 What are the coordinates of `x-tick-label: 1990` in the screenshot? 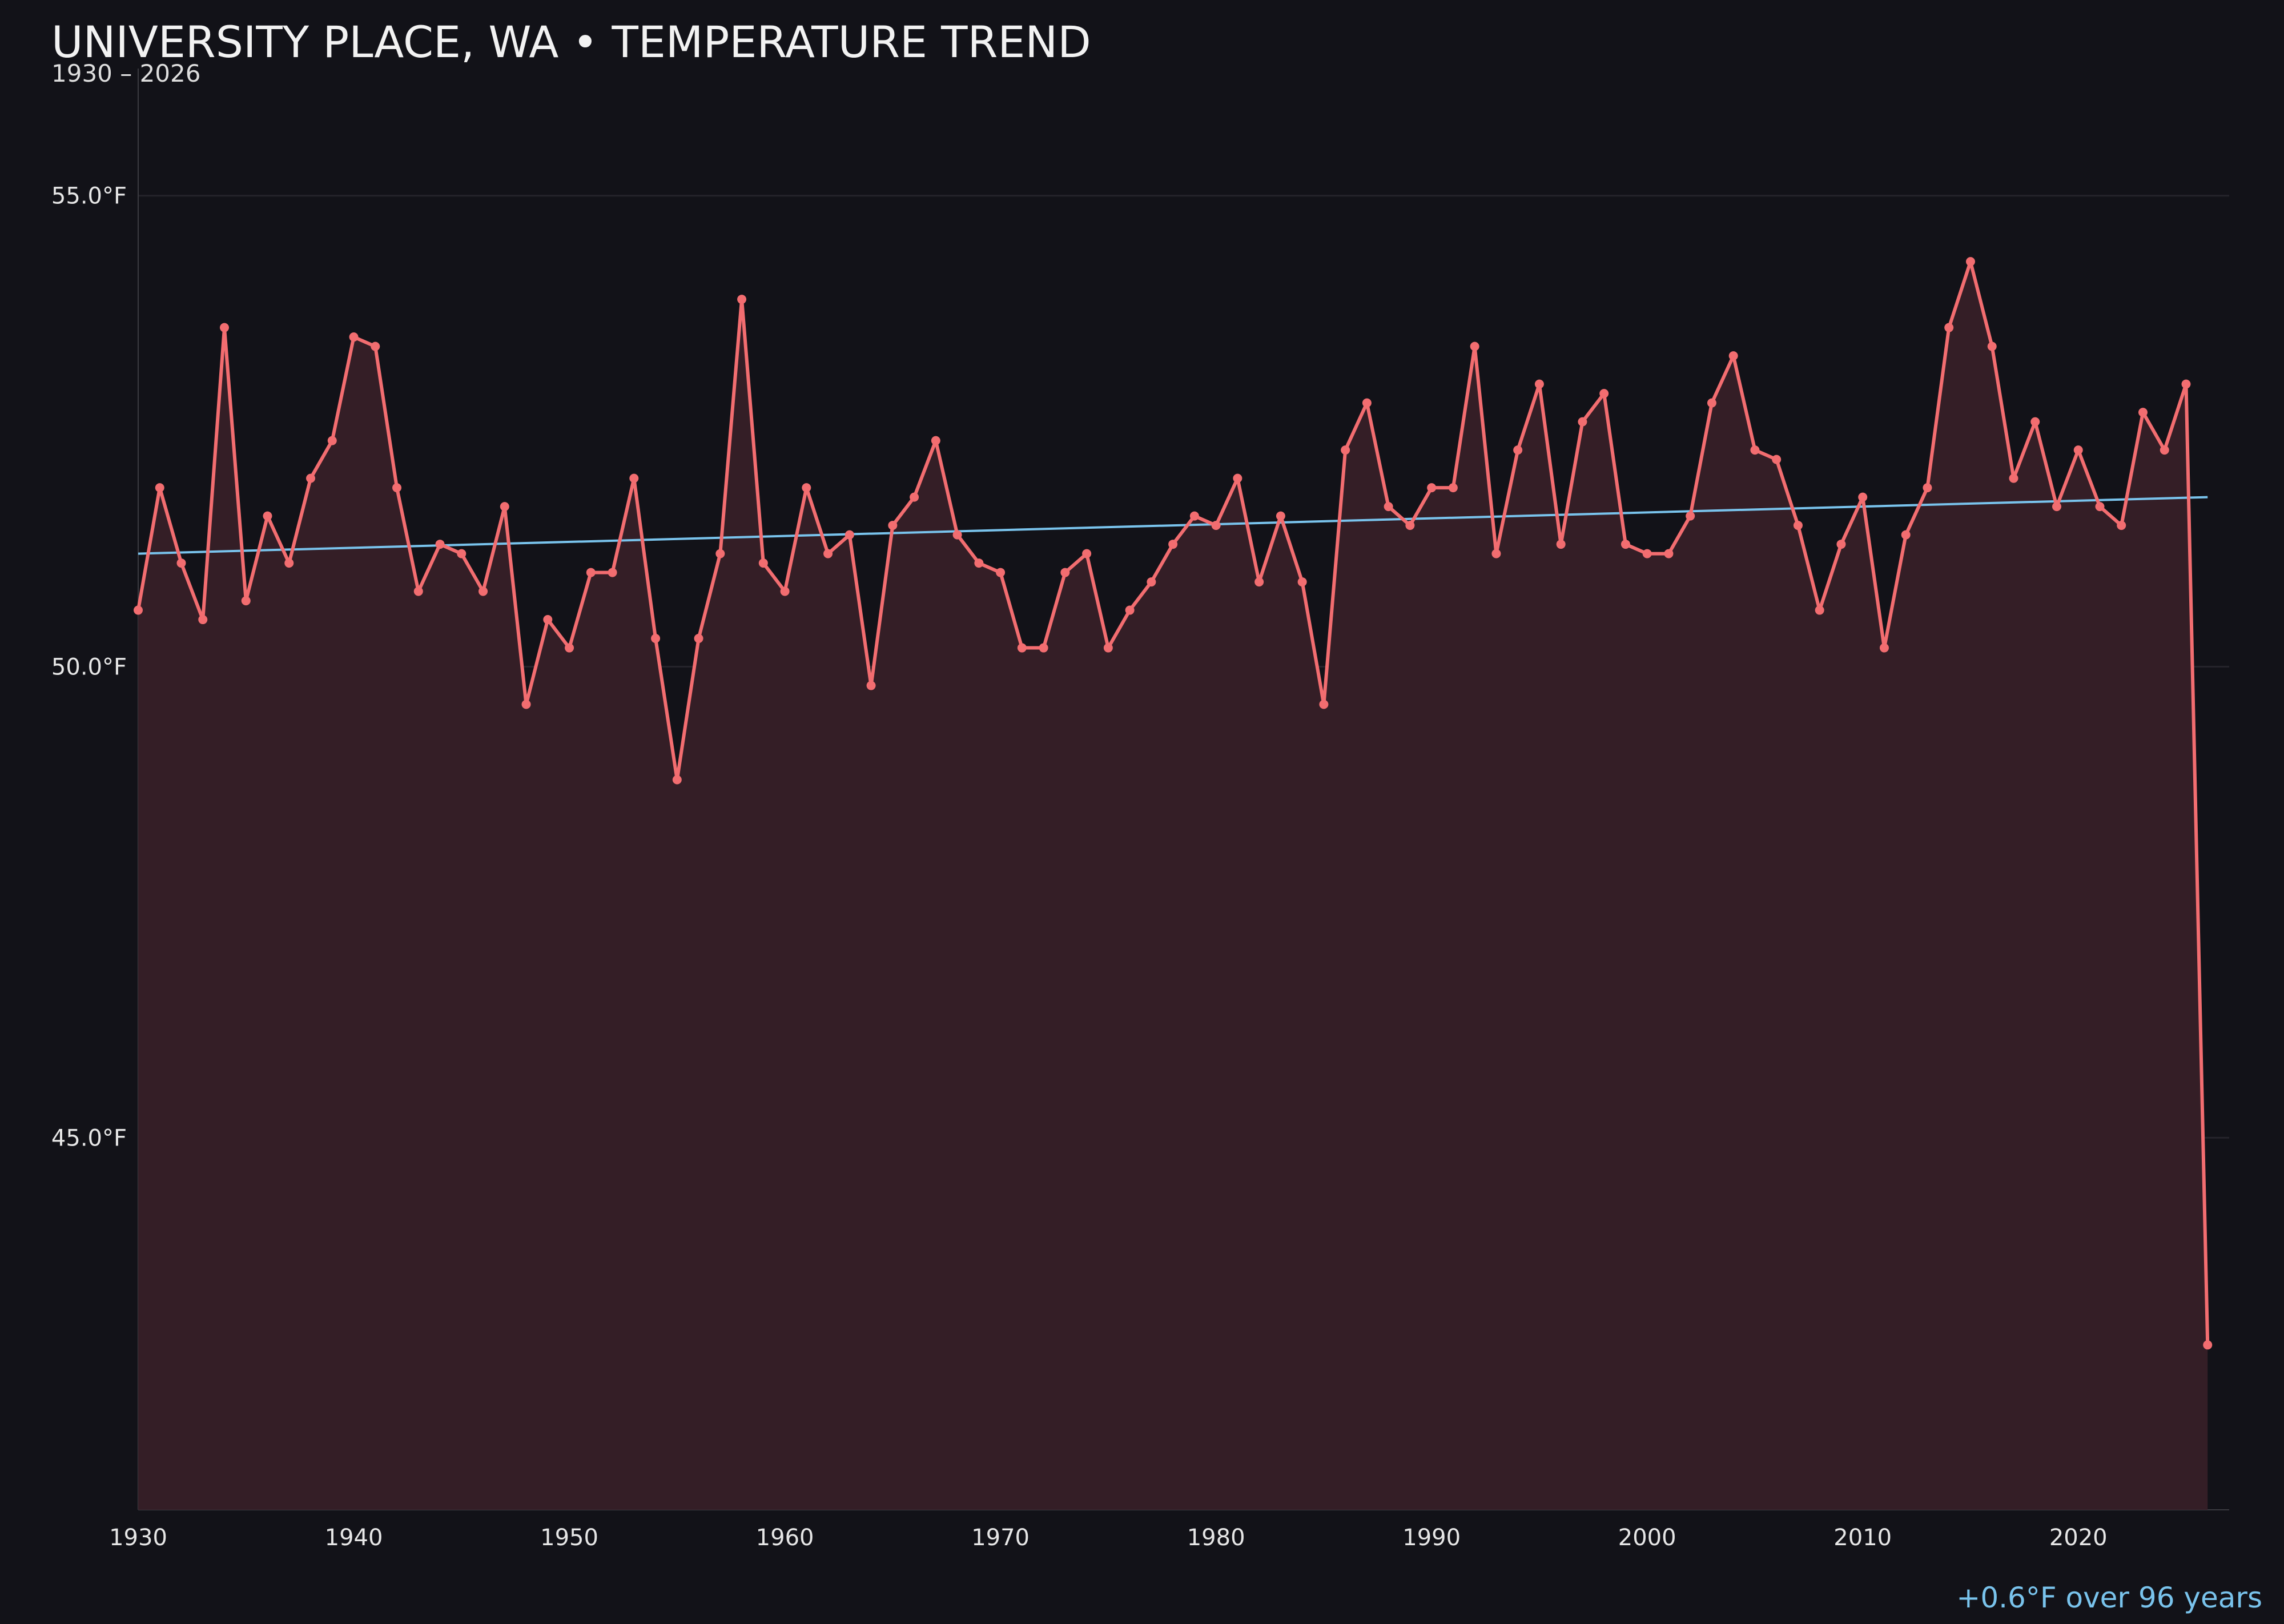 It's located at (1431, 1538).